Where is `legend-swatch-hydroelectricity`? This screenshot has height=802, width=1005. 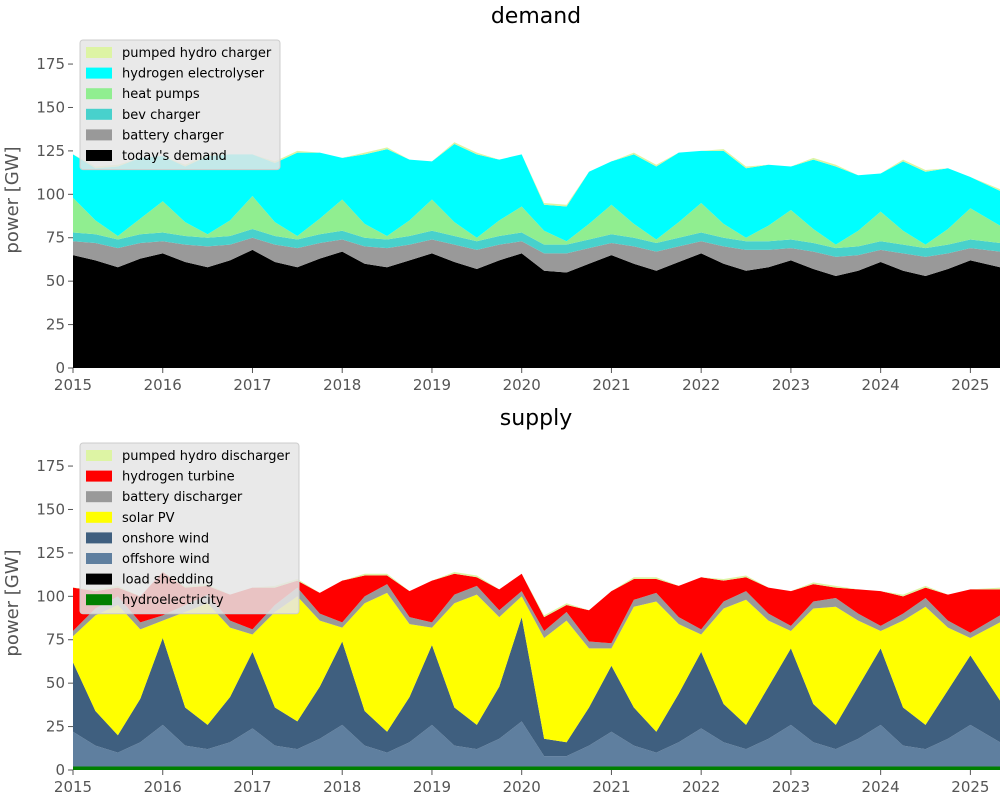 legend-swatch-hydroelectricity is located at coordinates (99, 600).